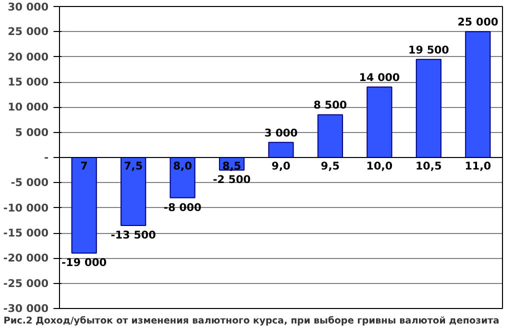 Image resolution: width=510 pixels, height=331 pixels. What do you see at coordinates (84, 166) in the screenshot?
I see `x-tick-label: 7` at bounding box center [84, 166].